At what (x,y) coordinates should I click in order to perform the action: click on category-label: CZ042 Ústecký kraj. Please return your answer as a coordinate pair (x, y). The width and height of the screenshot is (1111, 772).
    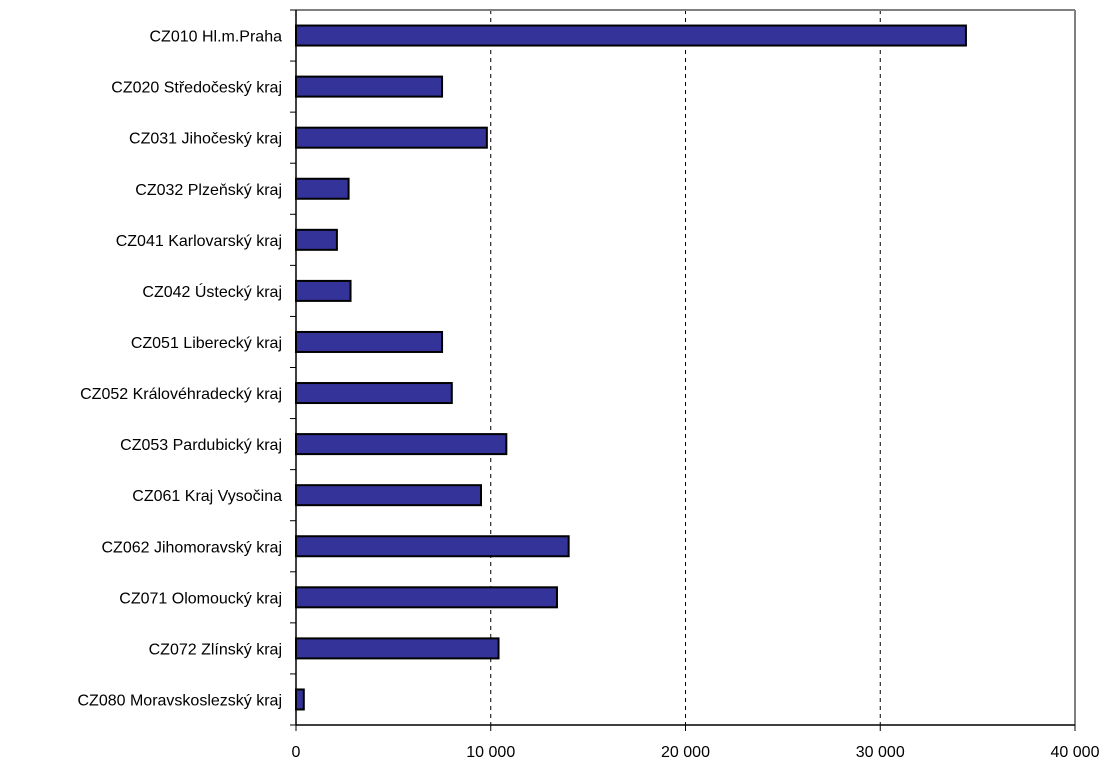
    Looking at the image, I should click on (212, 291).